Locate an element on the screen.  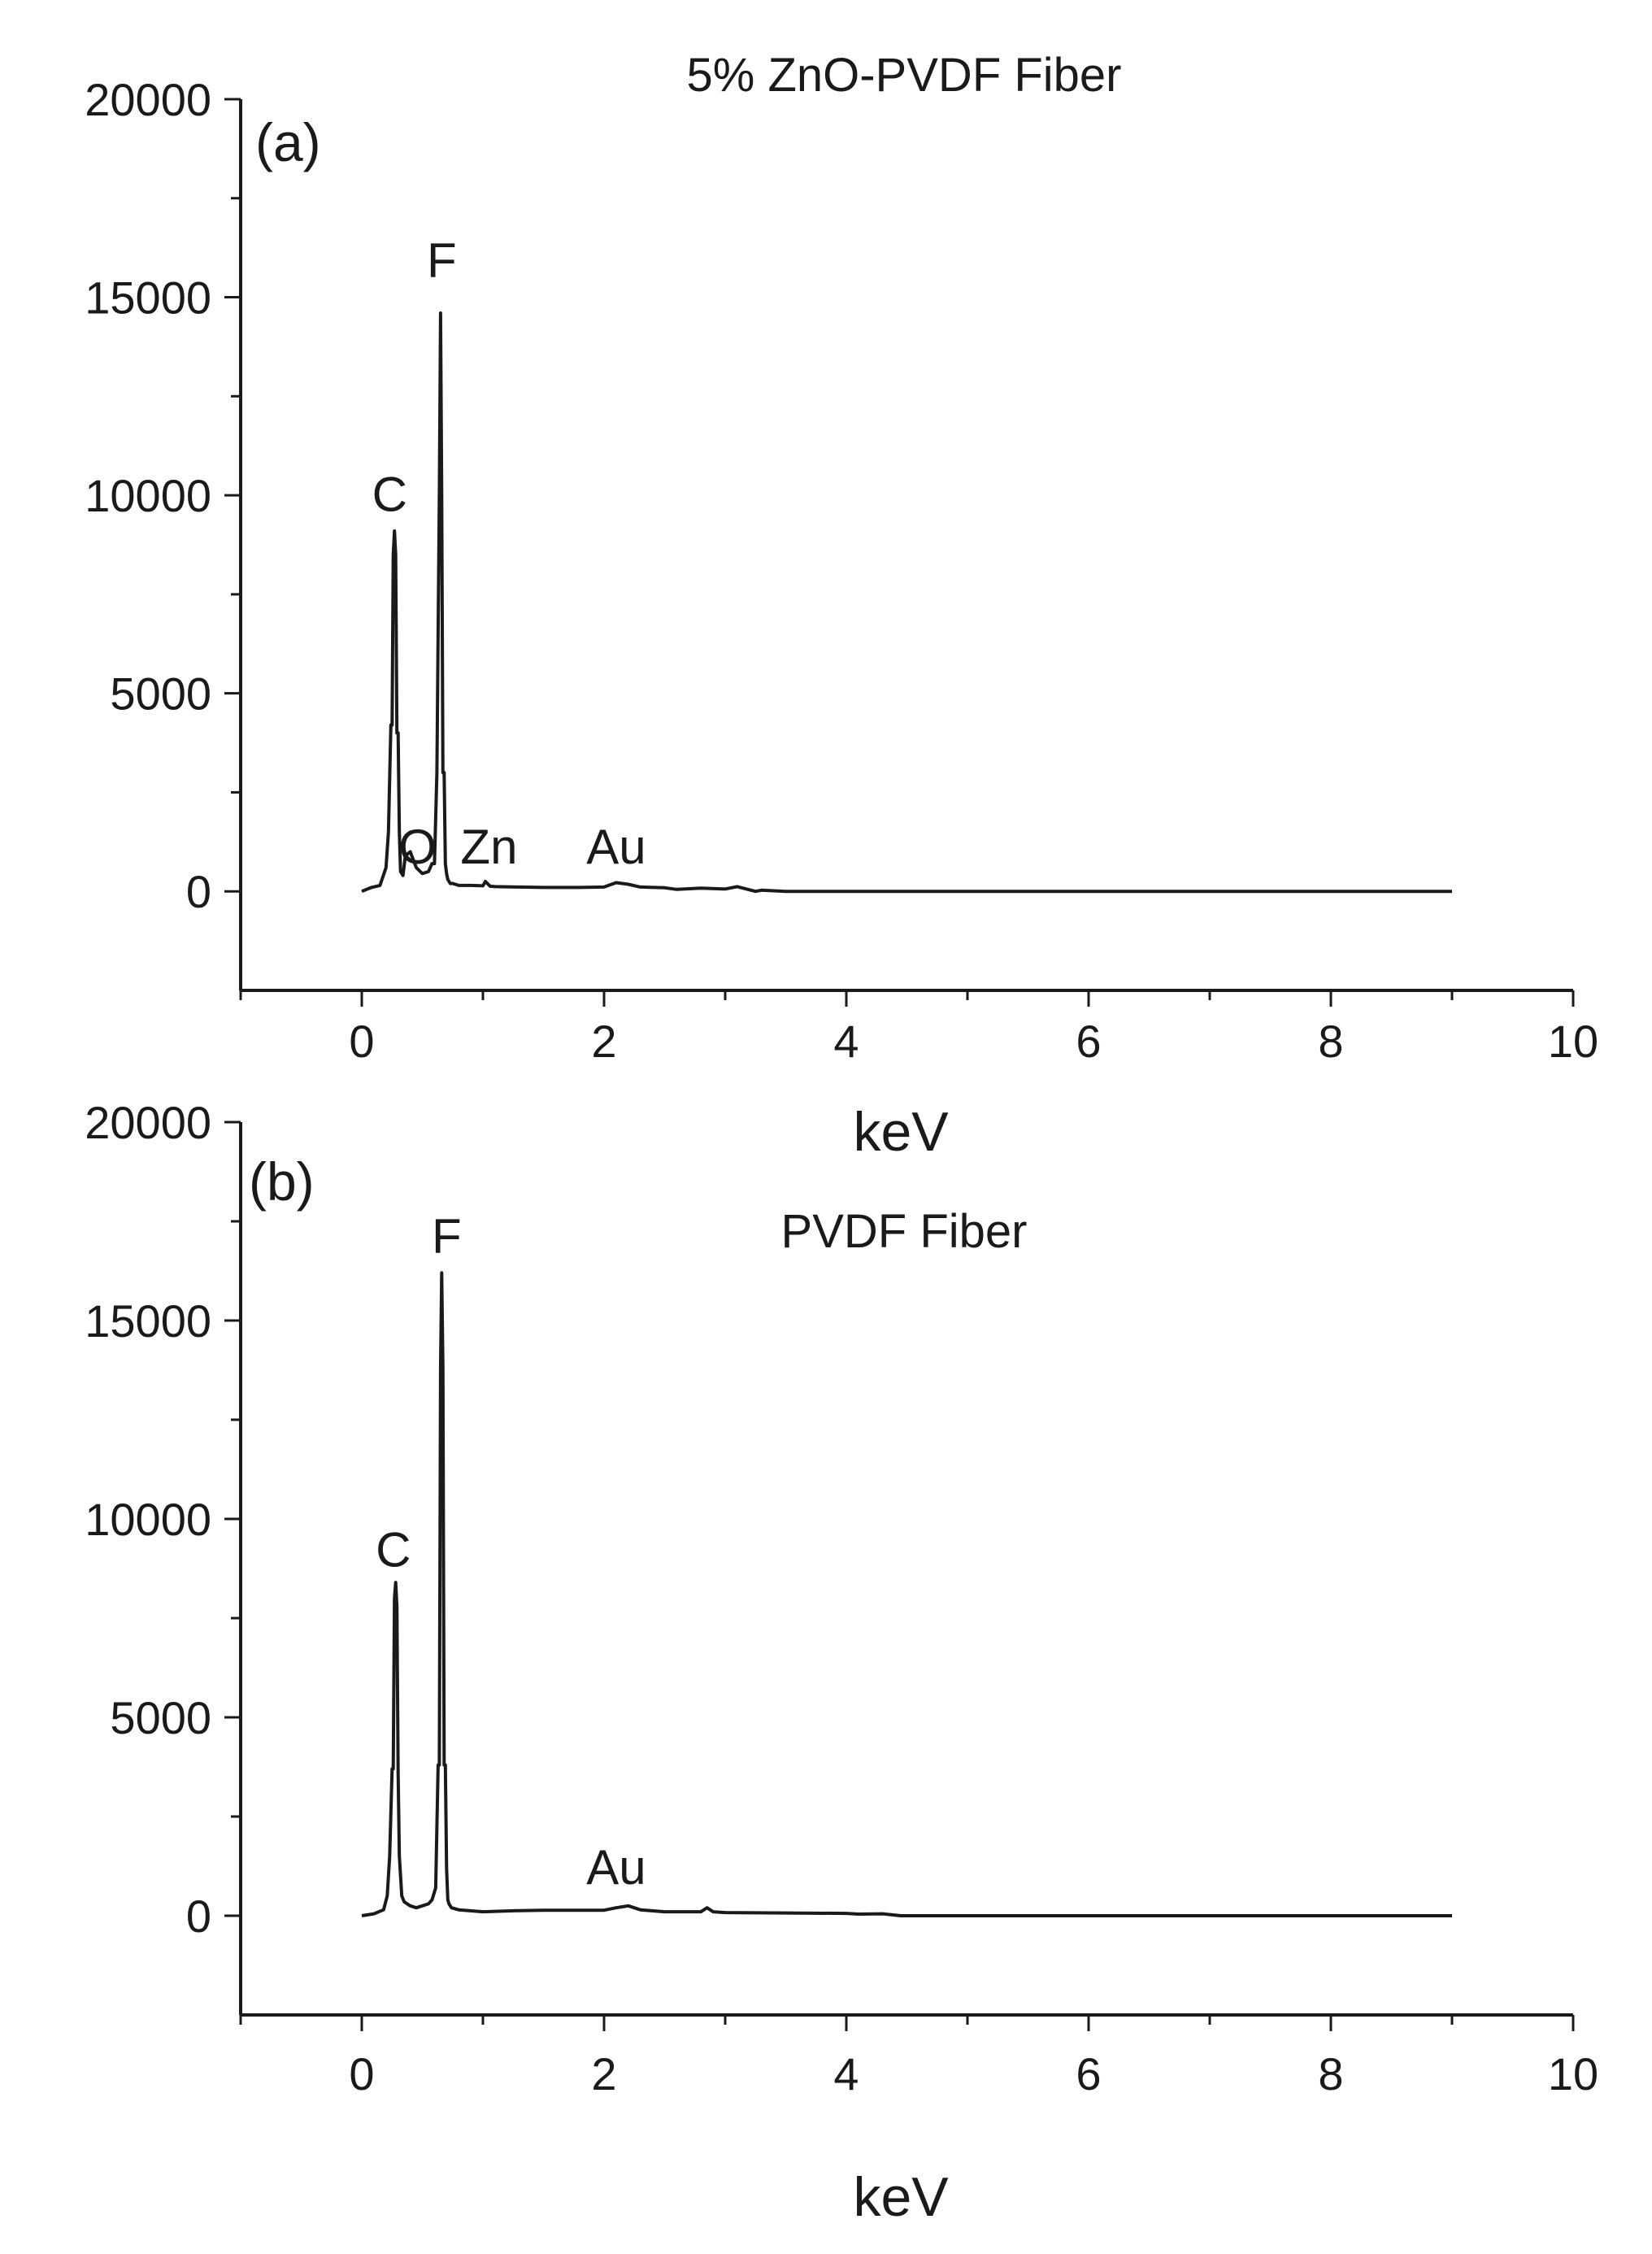
panel-label: (b) is located at coordinates (282, 1181).